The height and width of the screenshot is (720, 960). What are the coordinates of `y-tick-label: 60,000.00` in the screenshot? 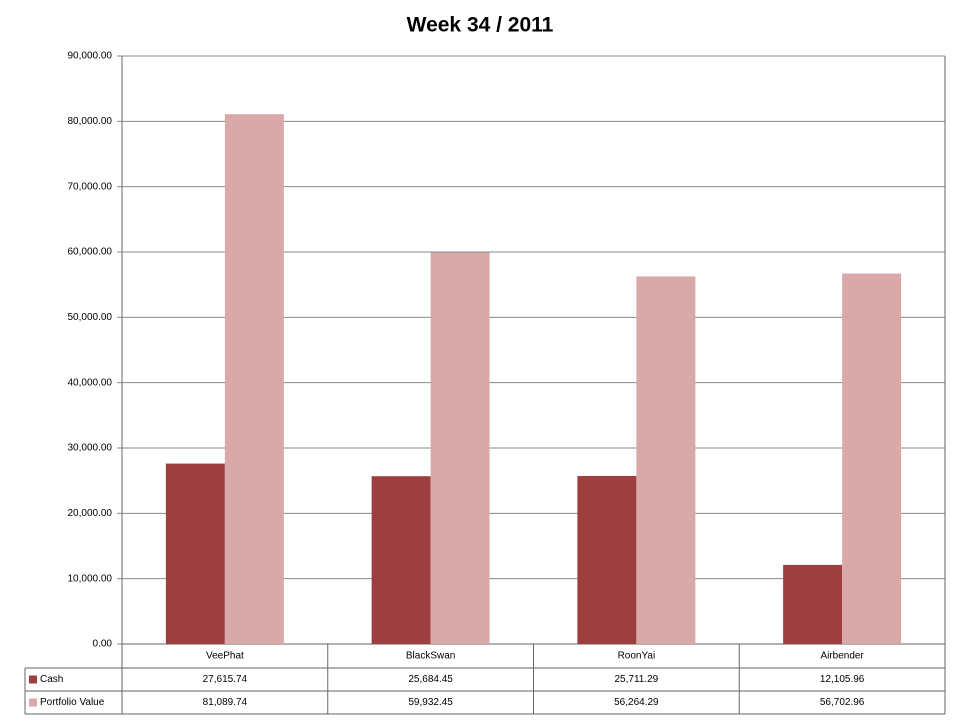 It's located at (90, 252).